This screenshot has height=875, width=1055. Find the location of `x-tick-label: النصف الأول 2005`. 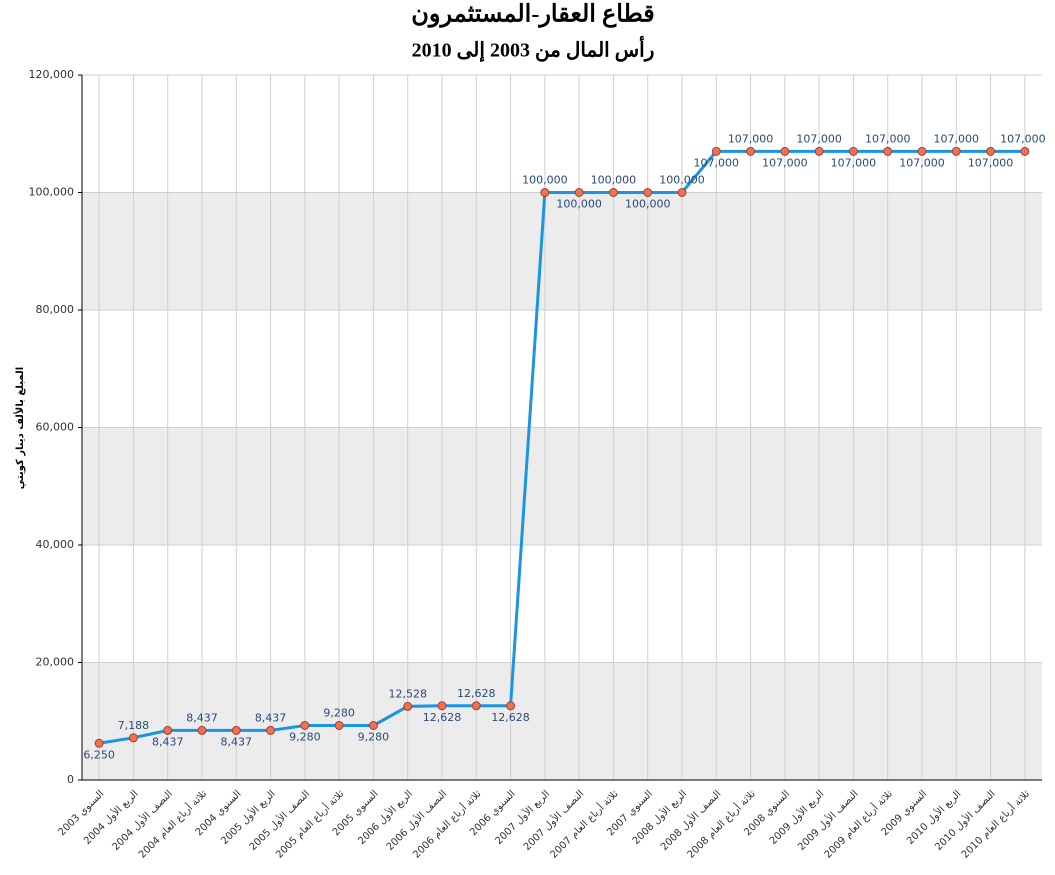

x-tick-label: النصف الأول 2005 is located at coordinates (279, 820).